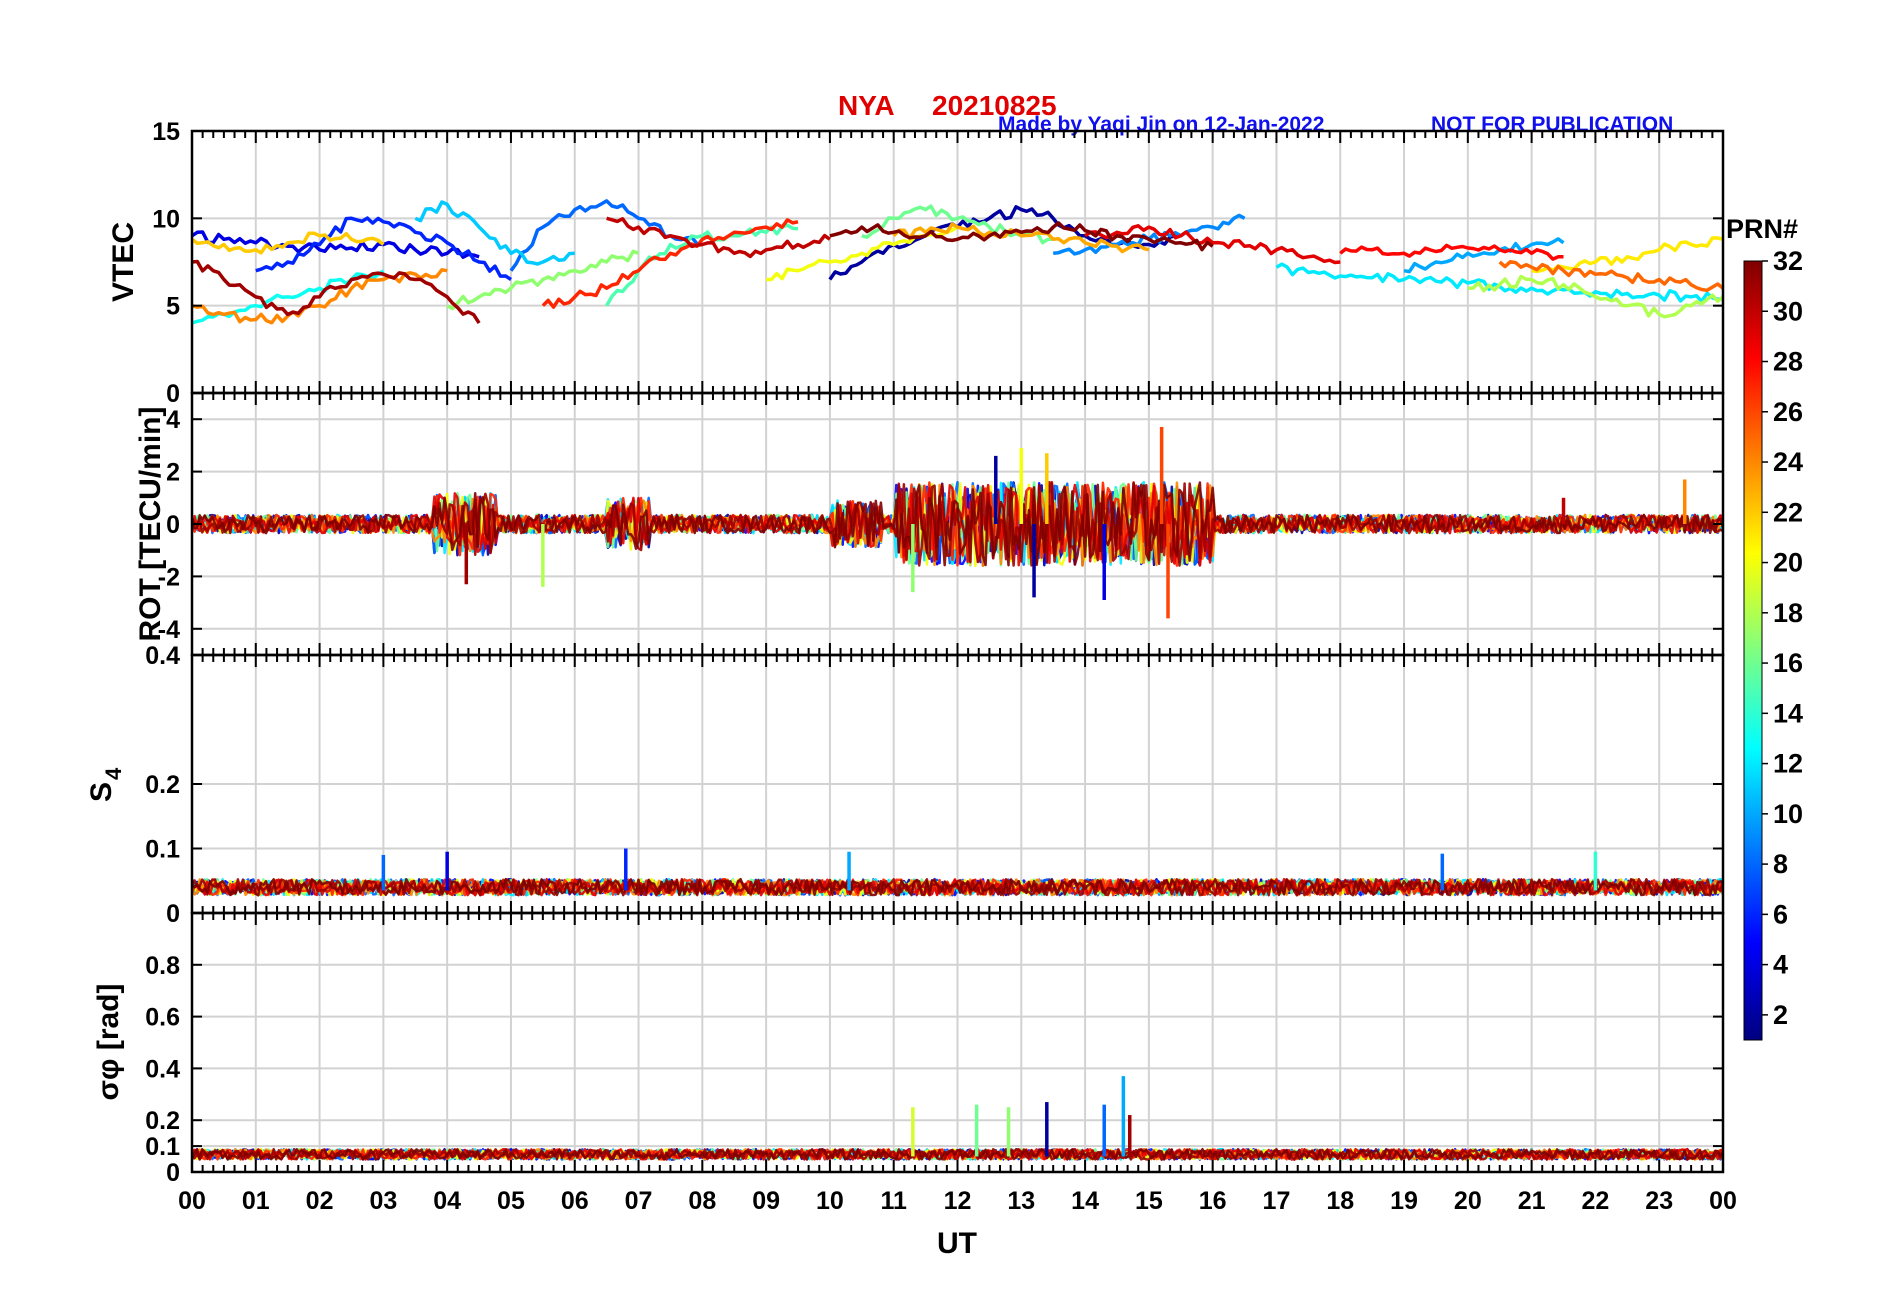 The height and width of the screenshot is (1292, 1902). What do you see at coordinates (866, 105) in the screenshot?
I see `chart-title-station: NYA` at bounding box center [866, 105].